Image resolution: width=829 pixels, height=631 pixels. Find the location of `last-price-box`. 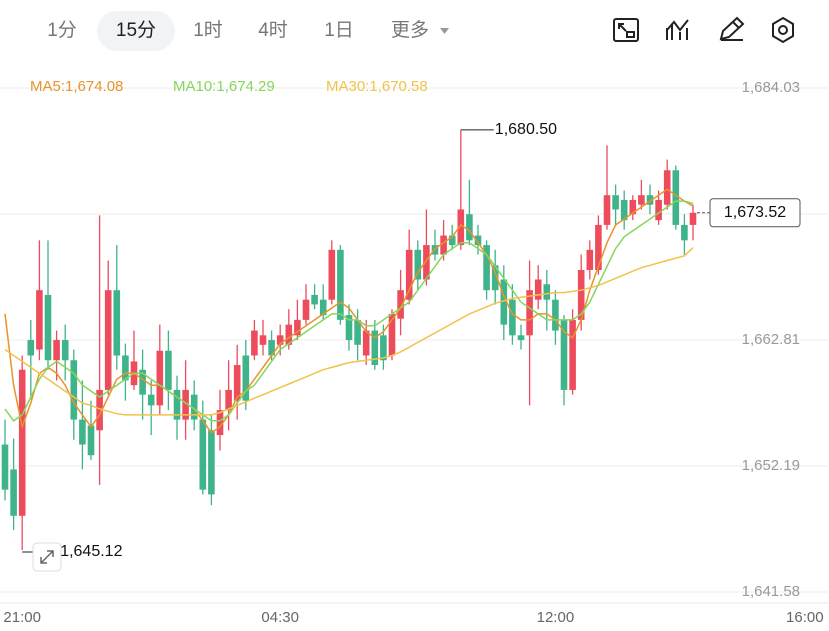

last-price-box is located at coordinates (755, 213).